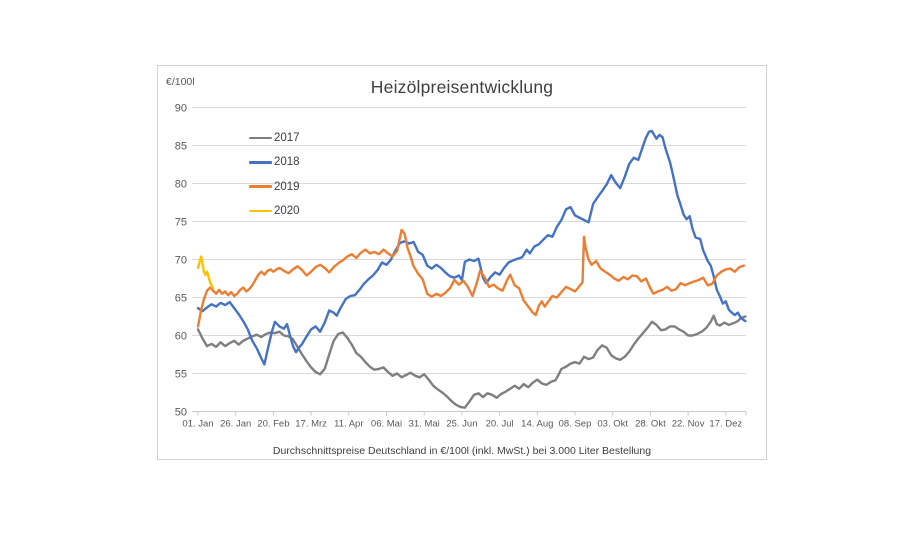 The image size is (914, 533). I want to click on legend-item-2018: 2018, so click(274, 162).